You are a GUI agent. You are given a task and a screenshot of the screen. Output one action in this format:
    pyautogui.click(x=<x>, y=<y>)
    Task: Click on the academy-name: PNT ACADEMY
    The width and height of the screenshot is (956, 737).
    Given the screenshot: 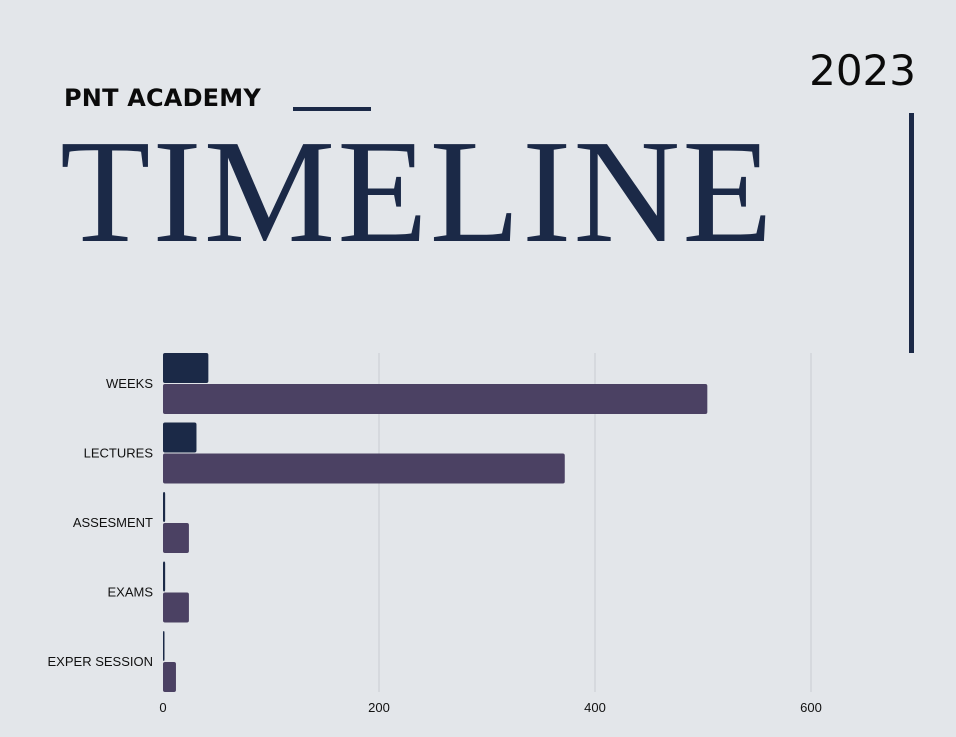 What is the action you would take?
    pyautogui.click(x=162, y=98)
    